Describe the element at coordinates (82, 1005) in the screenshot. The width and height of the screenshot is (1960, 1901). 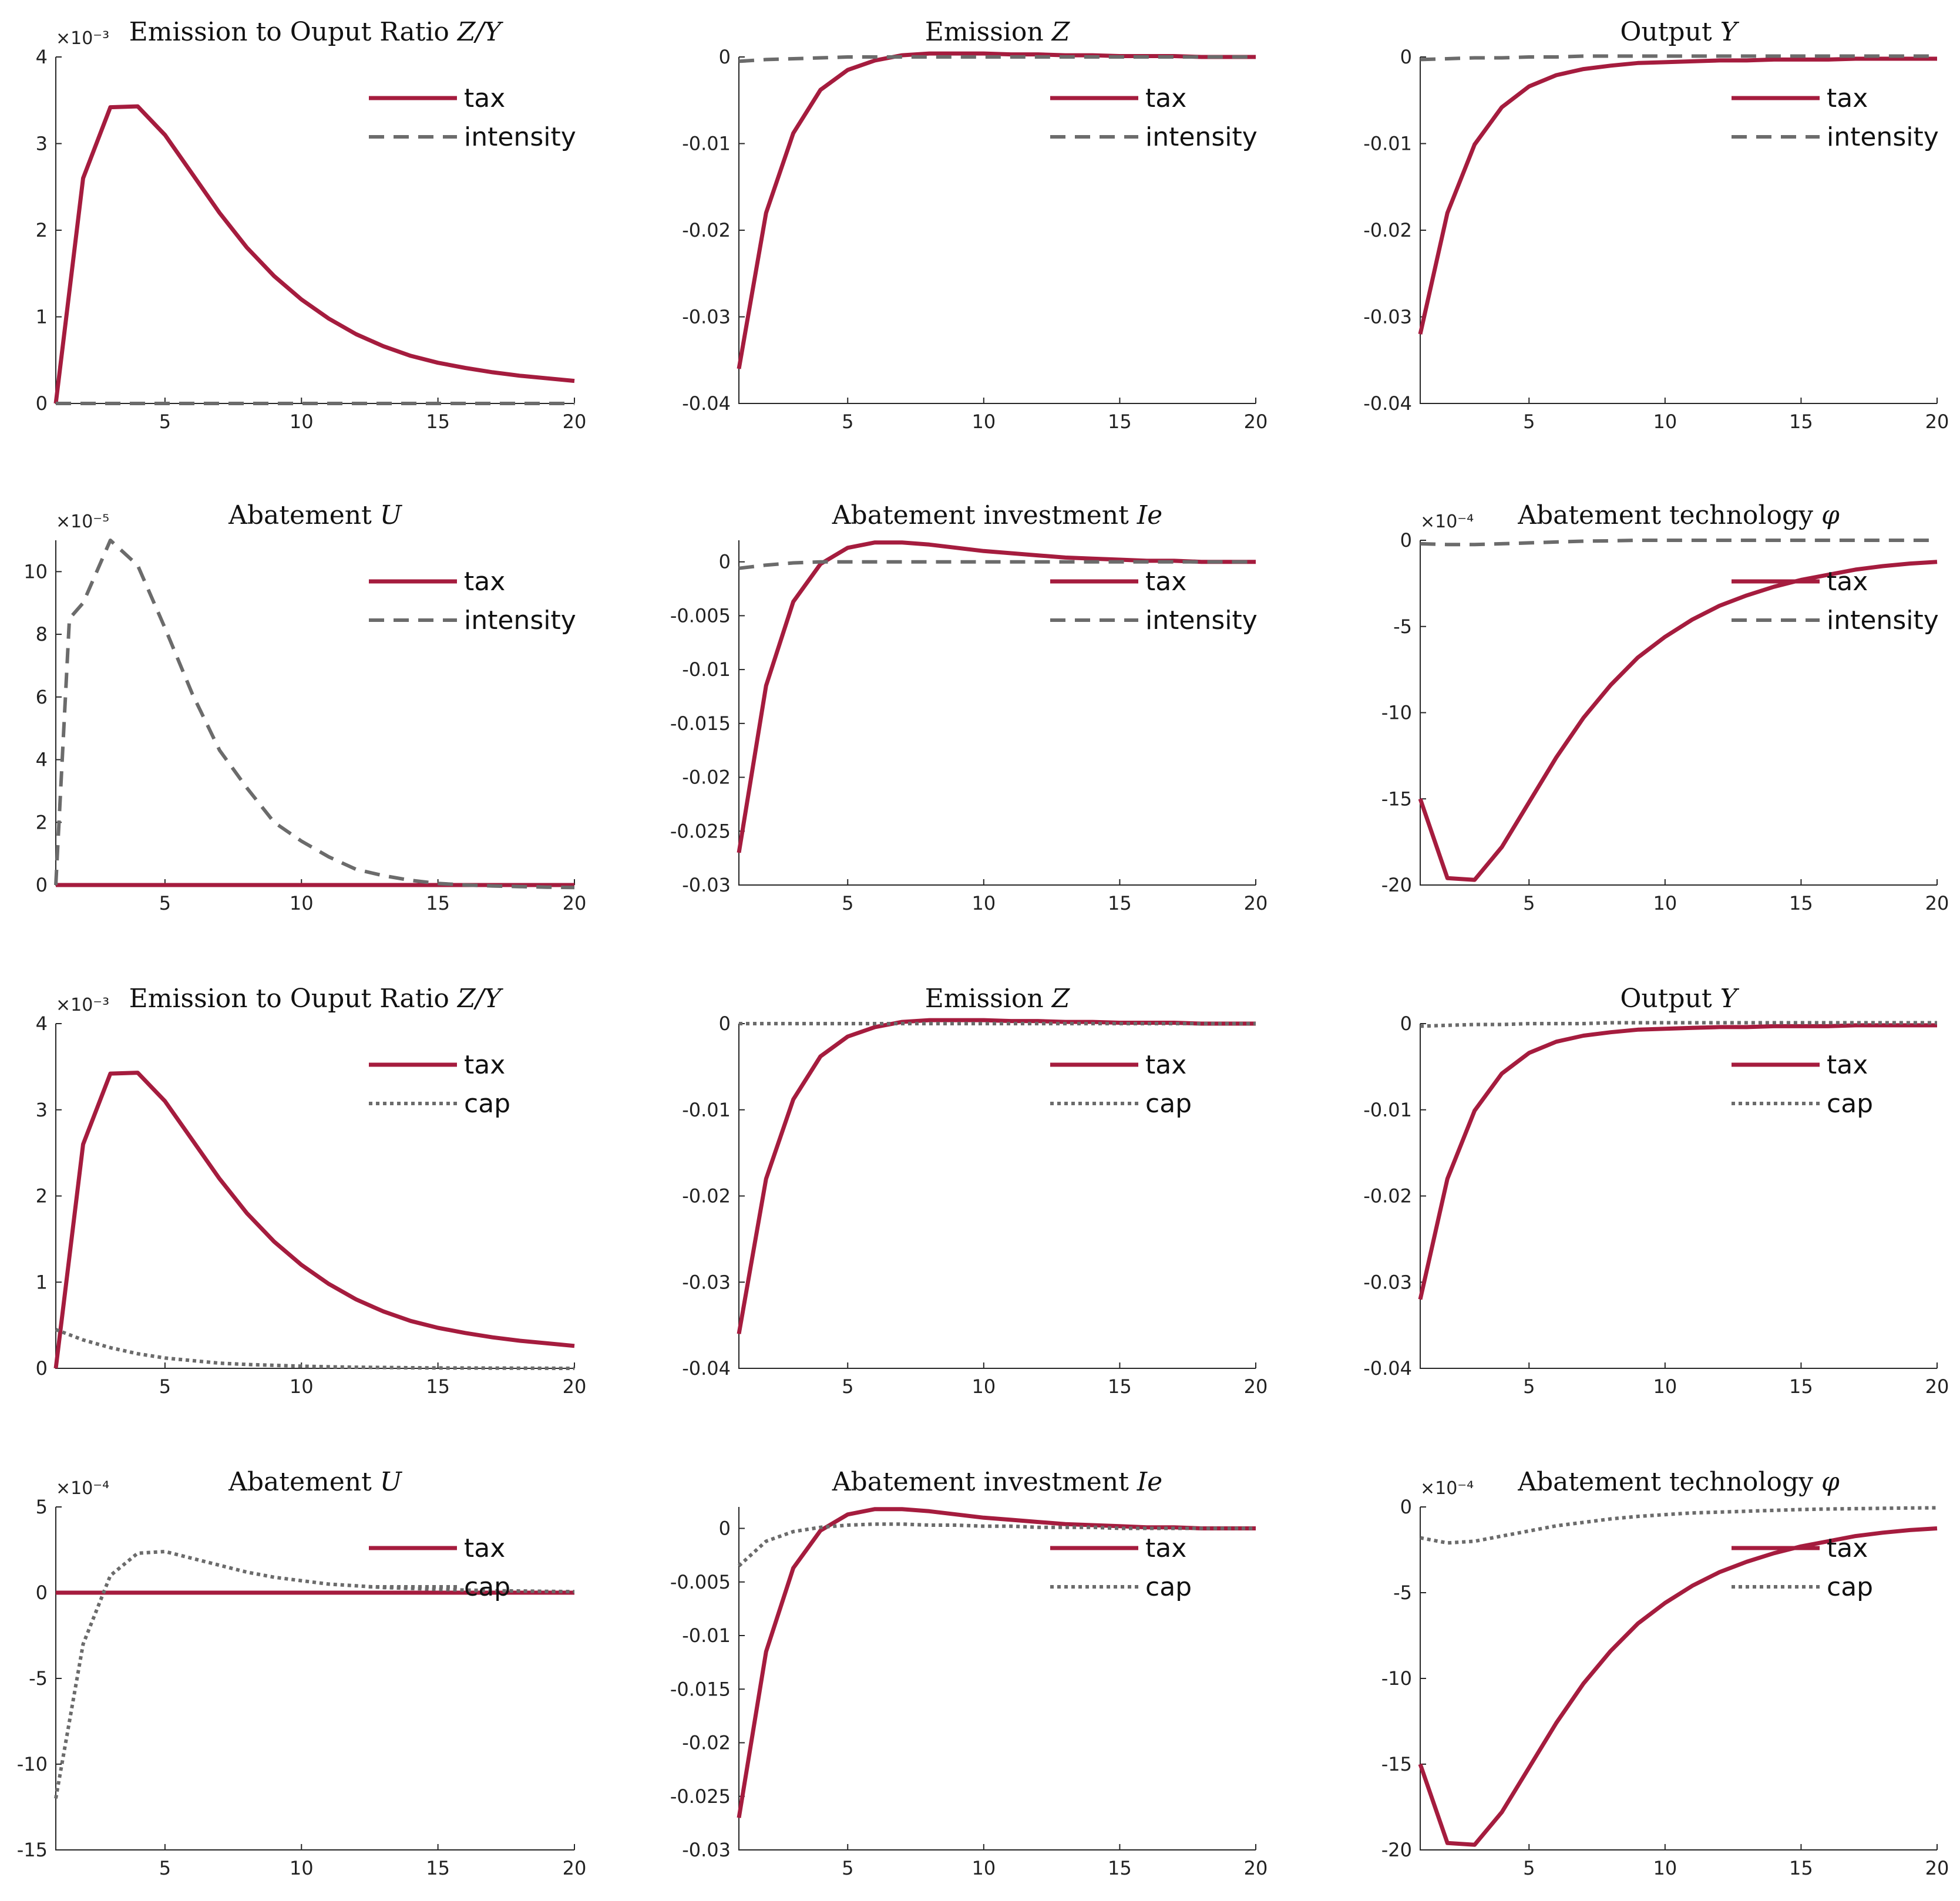
I see `y-exponent-label: ×10⁻³` at that location.